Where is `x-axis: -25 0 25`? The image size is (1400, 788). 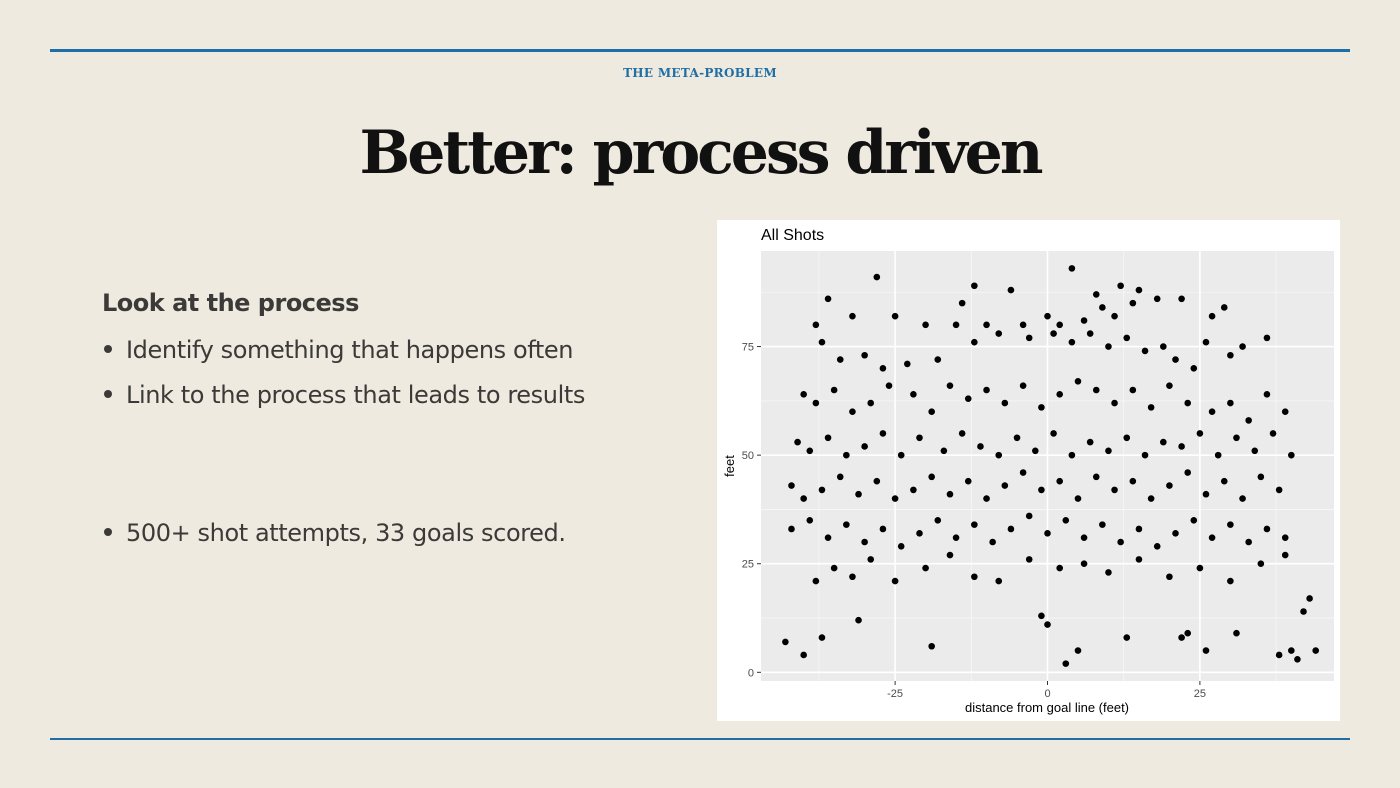 x-axis: -25 0 25 is located at coordinates (1046, 690).